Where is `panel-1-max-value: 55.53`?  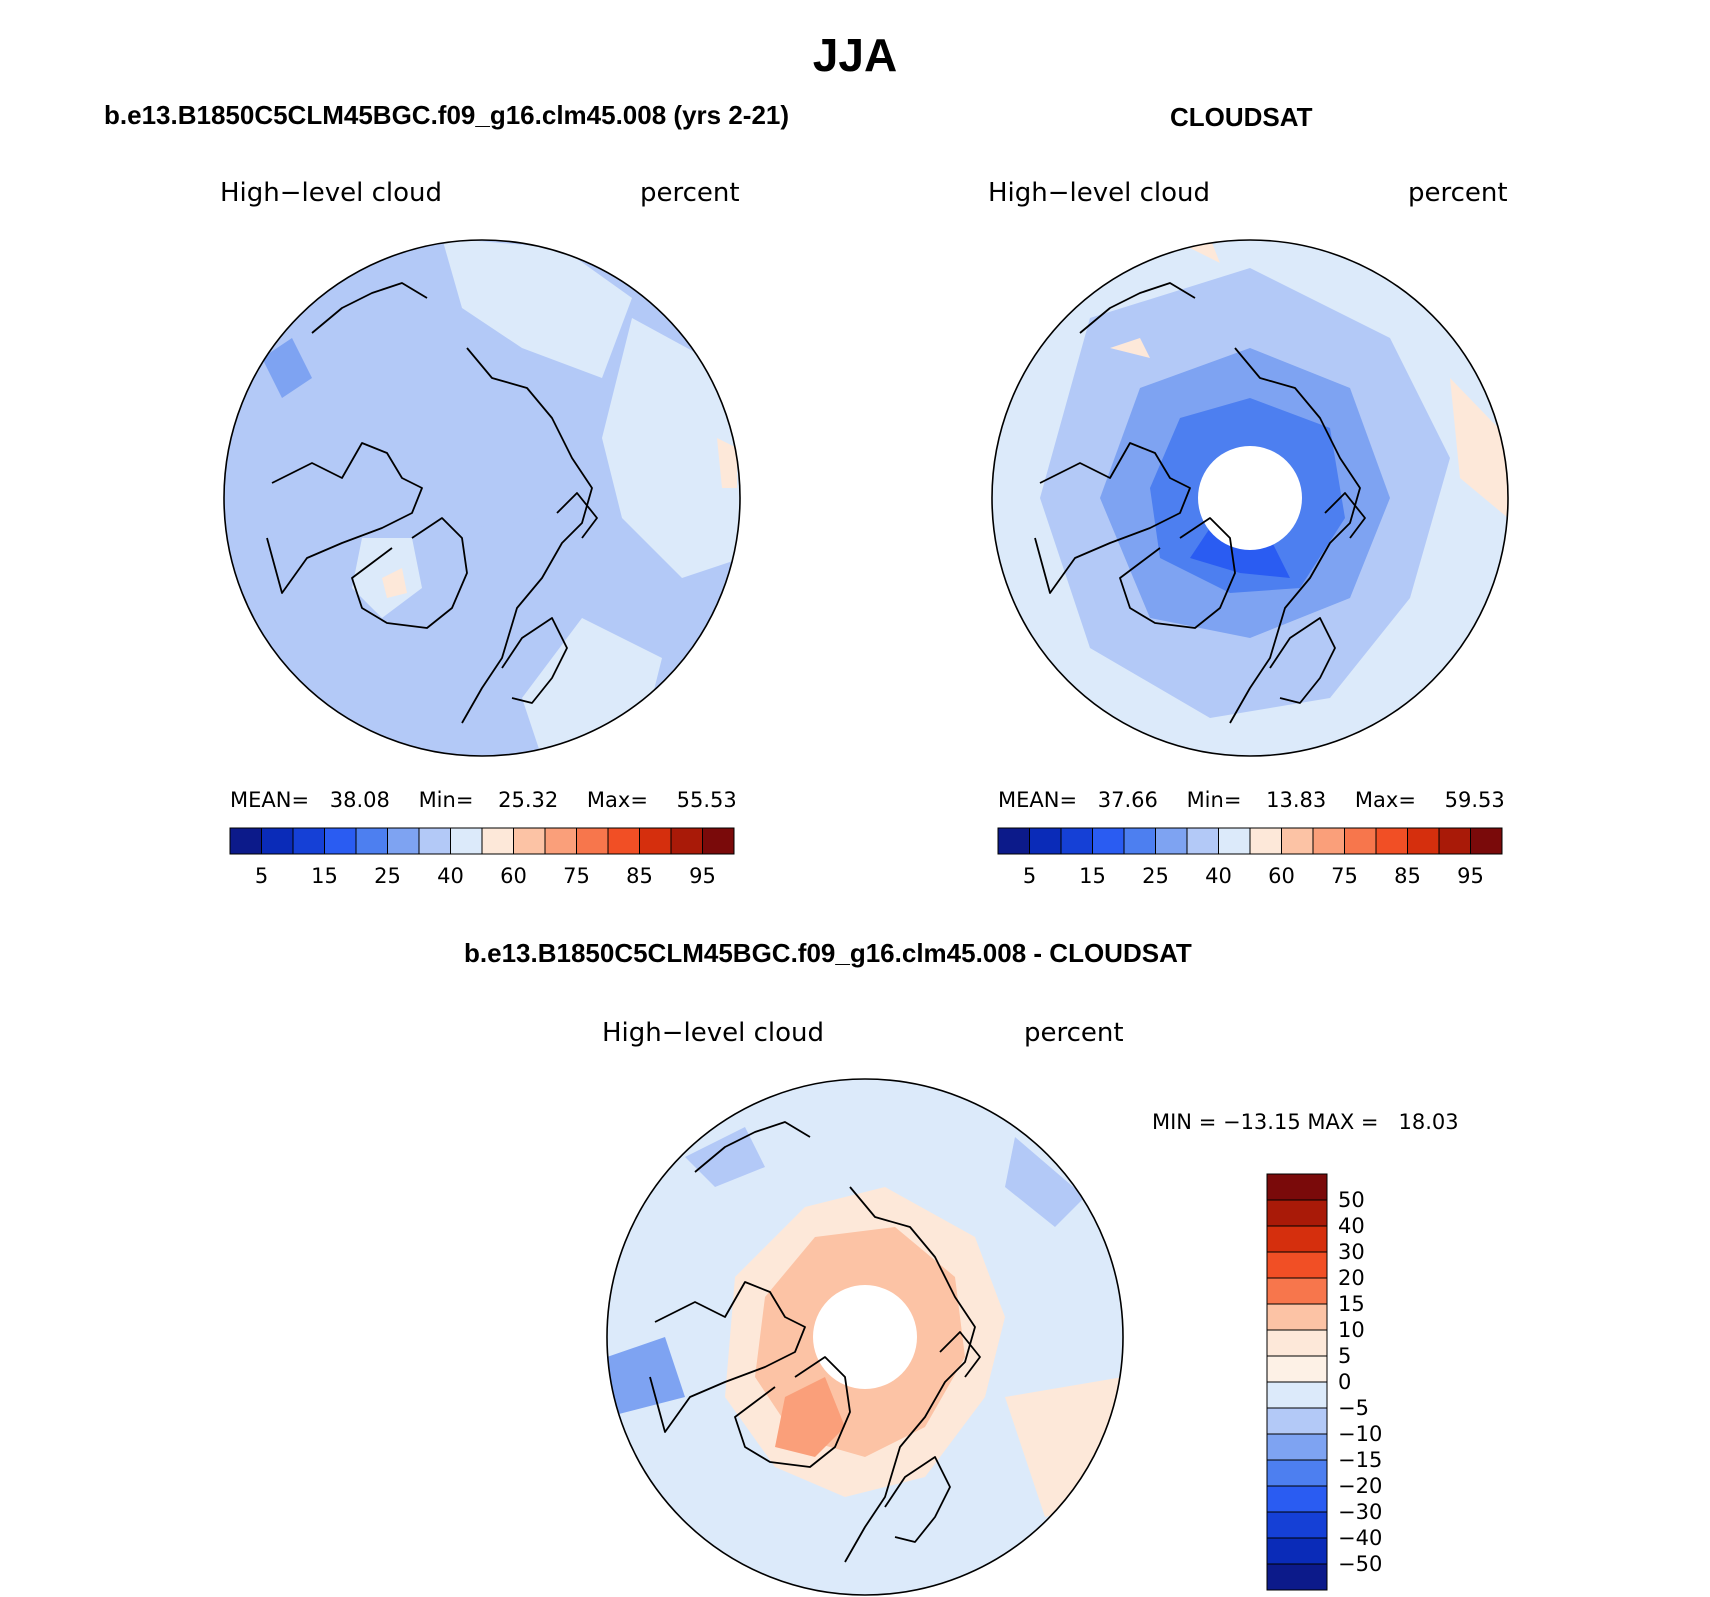
panel-1-max-value: 55.53 is located at coordinates (706, 800).